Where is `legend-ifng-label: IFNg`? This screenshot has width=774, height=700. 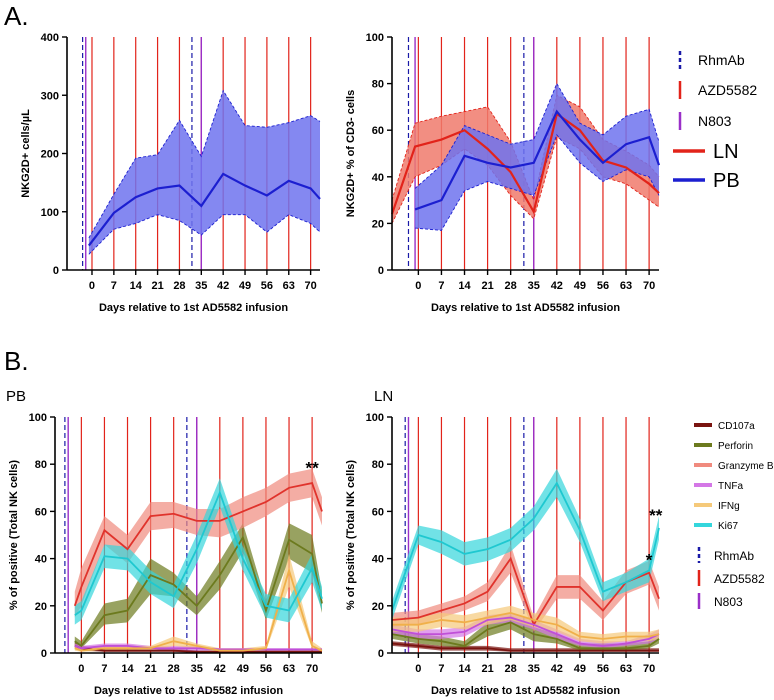
legend-ifng-label: IFNg is located at coordinates (729, 506).